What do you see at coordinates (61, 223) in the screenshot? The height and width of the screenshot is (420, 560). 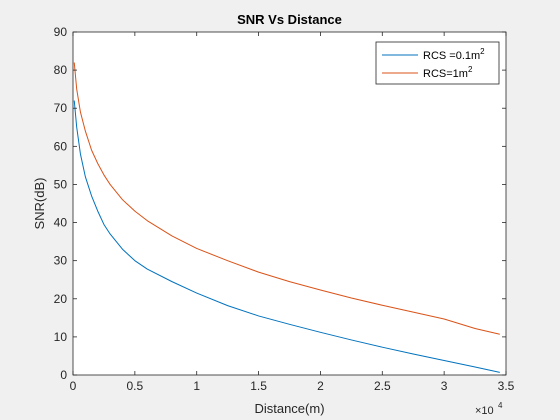 I see `y-tick-label-4: 40` at bounding box center [61, 223].